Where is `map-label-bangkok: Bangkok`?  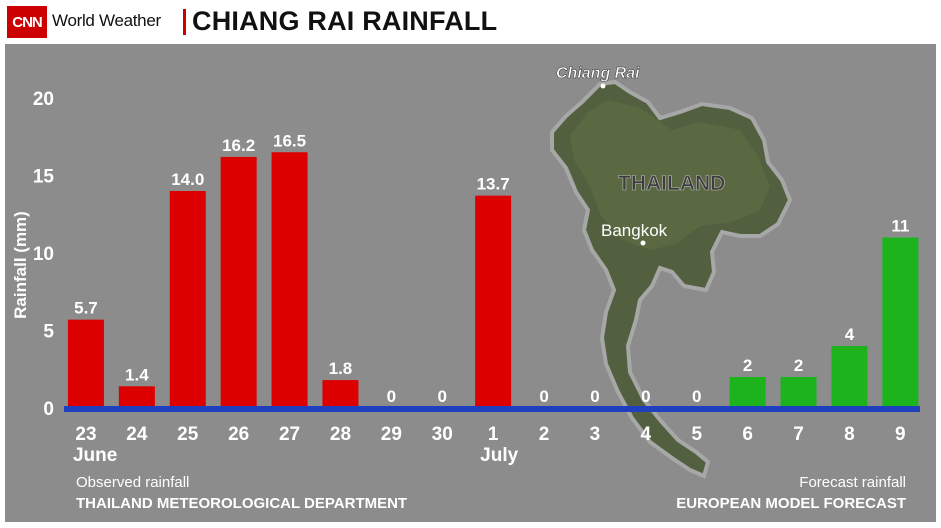 map-label-bangkok: Bangkok is located at coordinates (634, 230).